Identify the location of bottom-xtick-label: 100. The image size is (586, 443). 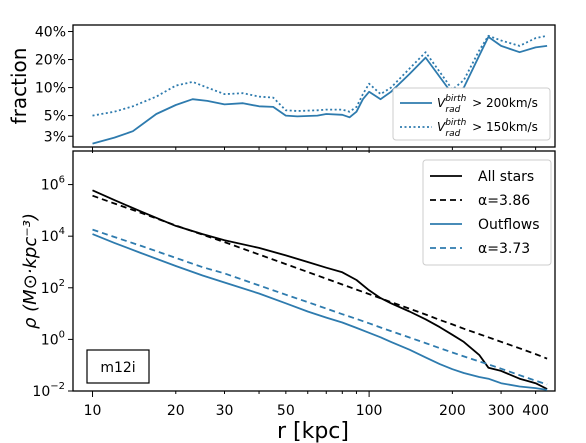
(369, 411).